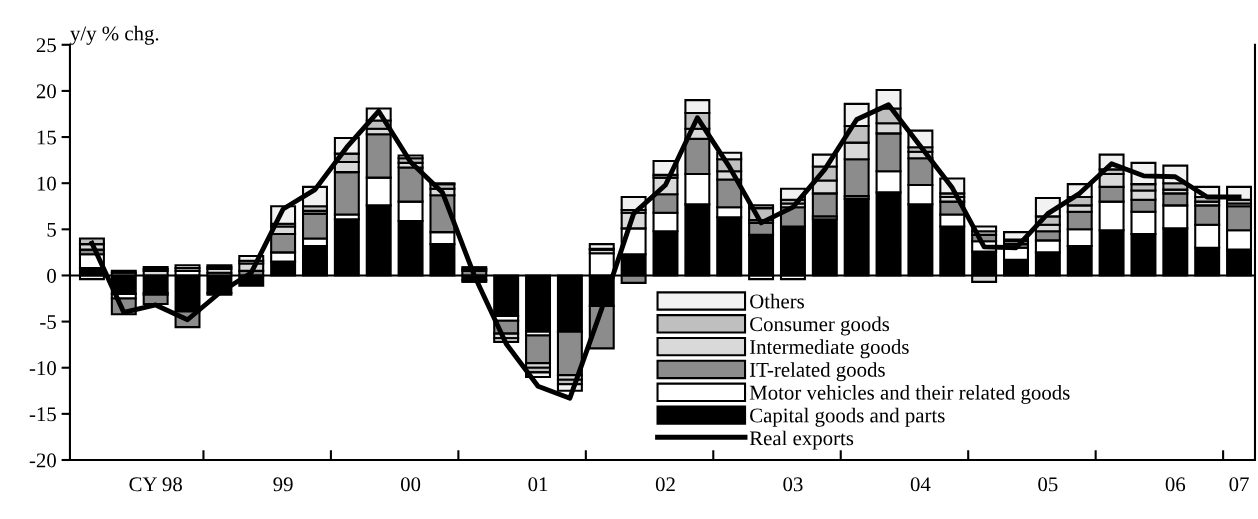 This screenshot has width=1258, height=519. Describe the element at coordinates (155, 484) in the screenshot. I see `x-tick-label: CY 98` at that location.